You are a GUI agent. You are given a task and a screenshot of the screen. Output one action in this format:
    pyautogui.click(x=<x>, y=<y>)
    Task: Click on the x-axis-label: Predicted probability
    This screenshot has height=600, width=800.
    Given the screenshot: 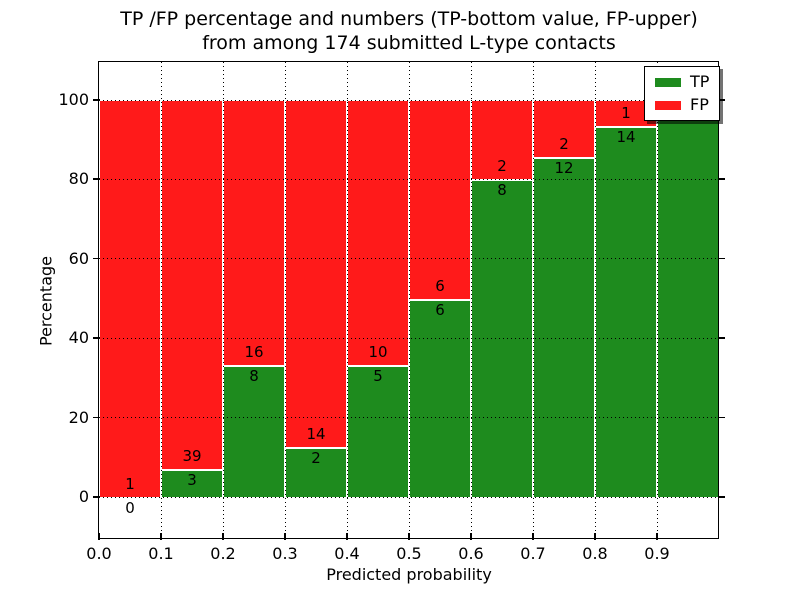 What is the action you would take?
    pyautogui.click(x=409, y=574)
    